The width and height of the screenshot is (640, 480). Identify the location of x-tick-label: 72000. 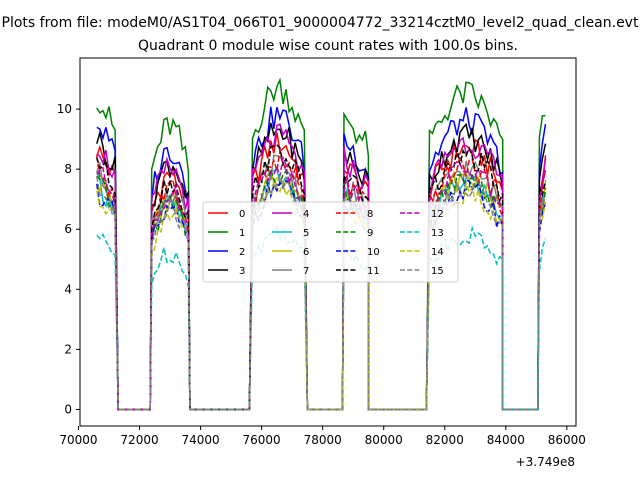
(139, 440).